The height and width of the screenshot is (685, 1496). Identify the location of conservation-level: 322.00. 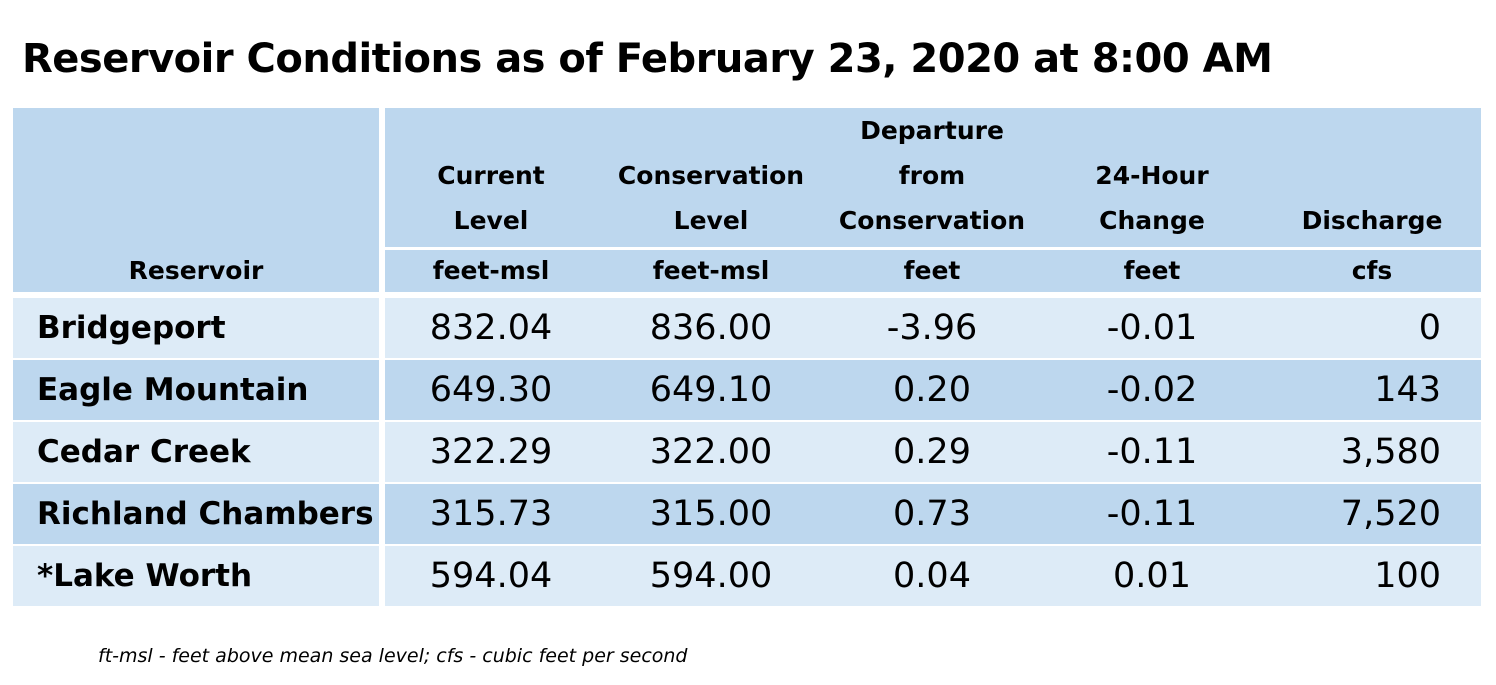
(711, 452).